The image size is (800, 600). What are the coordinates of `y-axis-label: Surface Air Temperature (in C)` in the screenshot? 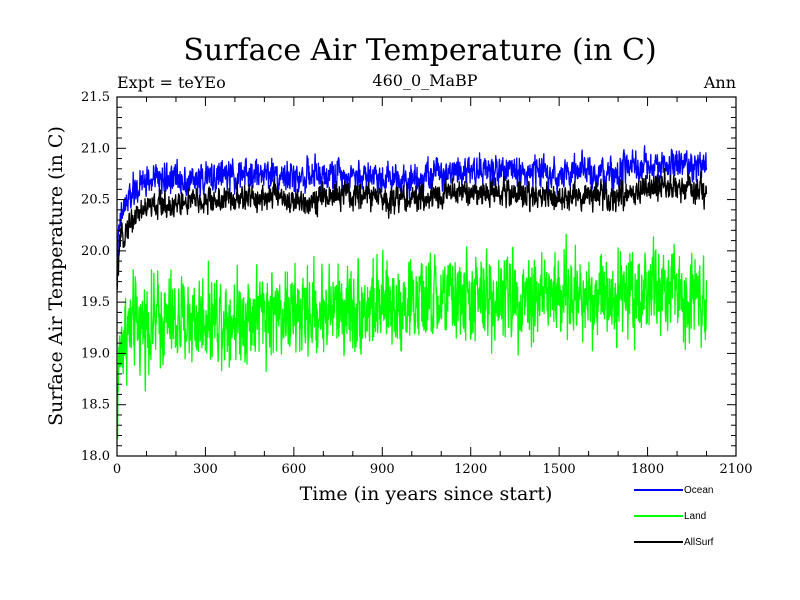 It's located at (56, 276).